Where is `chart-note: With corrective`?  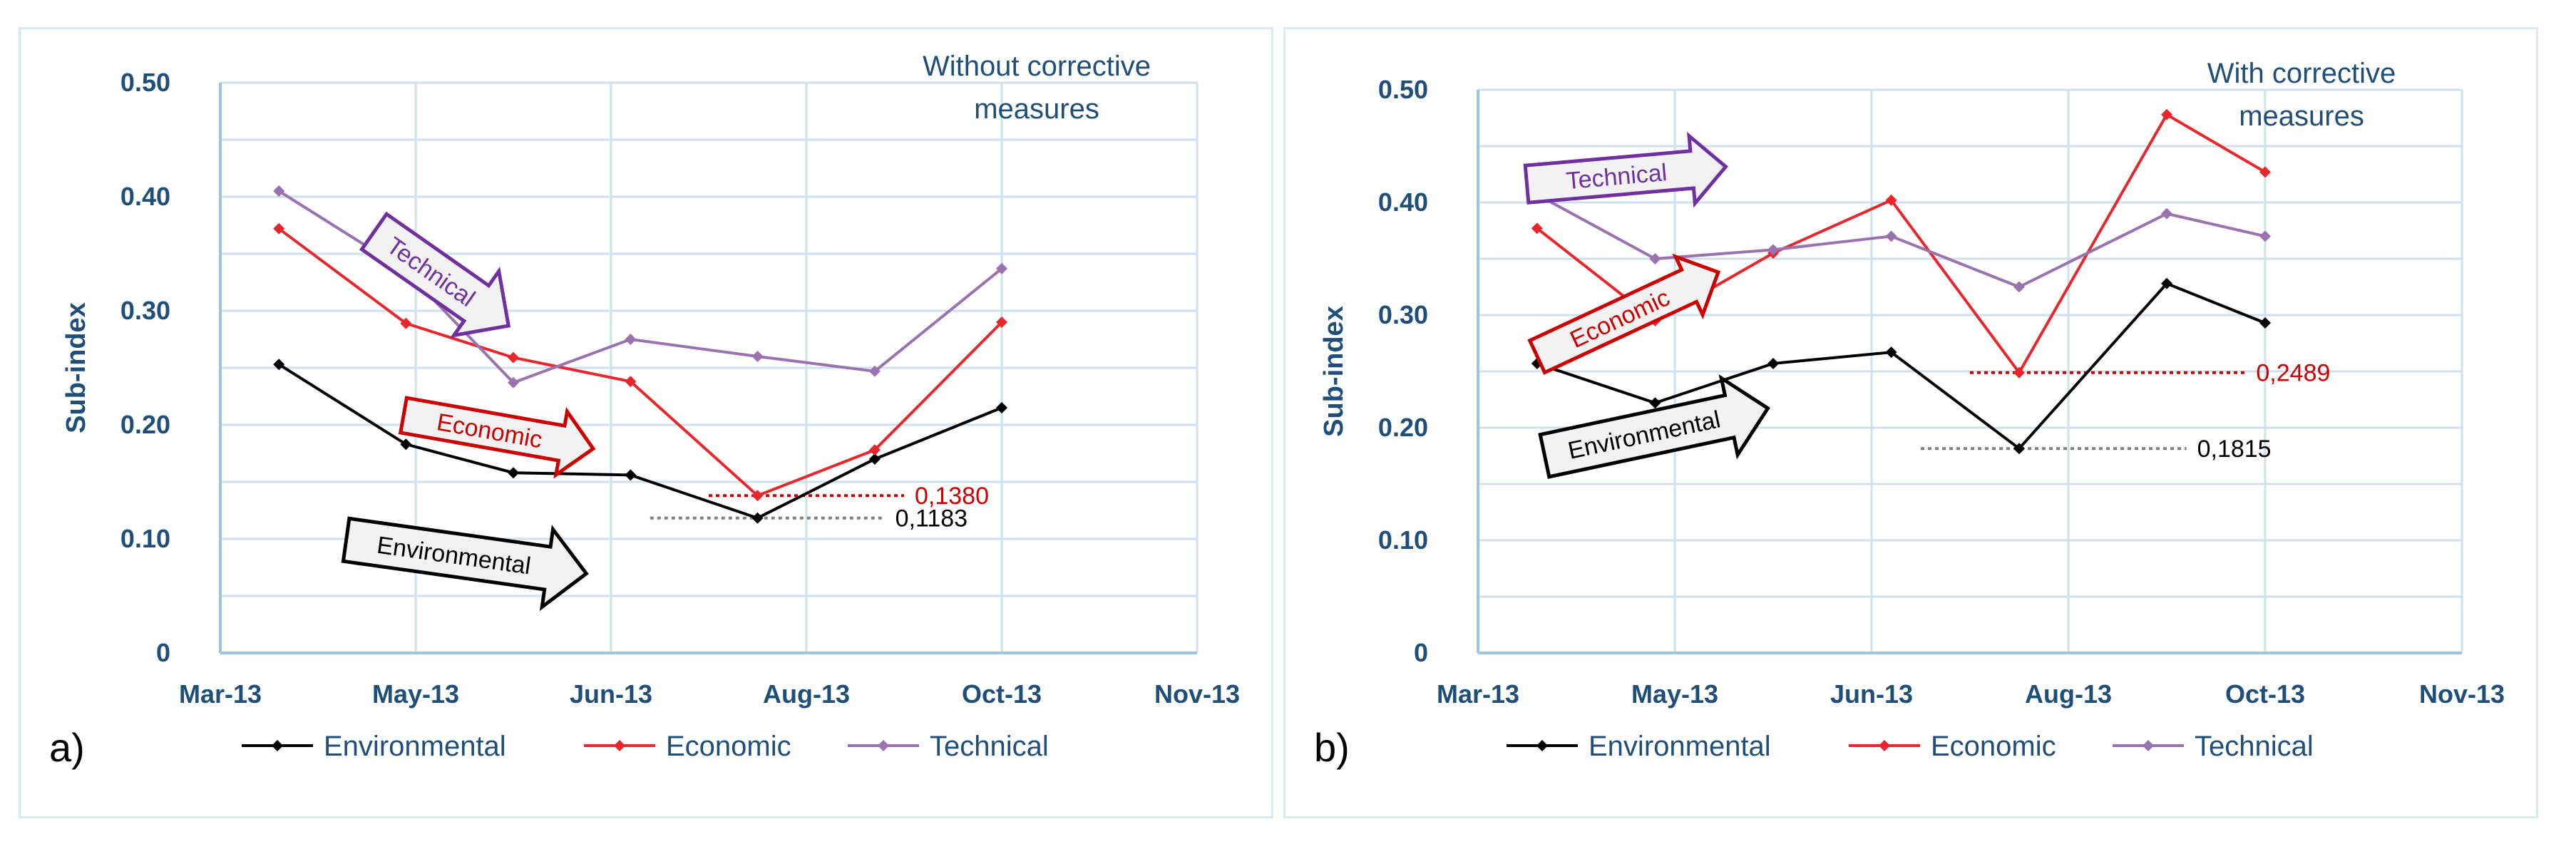 chart-note: With corrective is located at coordinates (2301, 73).